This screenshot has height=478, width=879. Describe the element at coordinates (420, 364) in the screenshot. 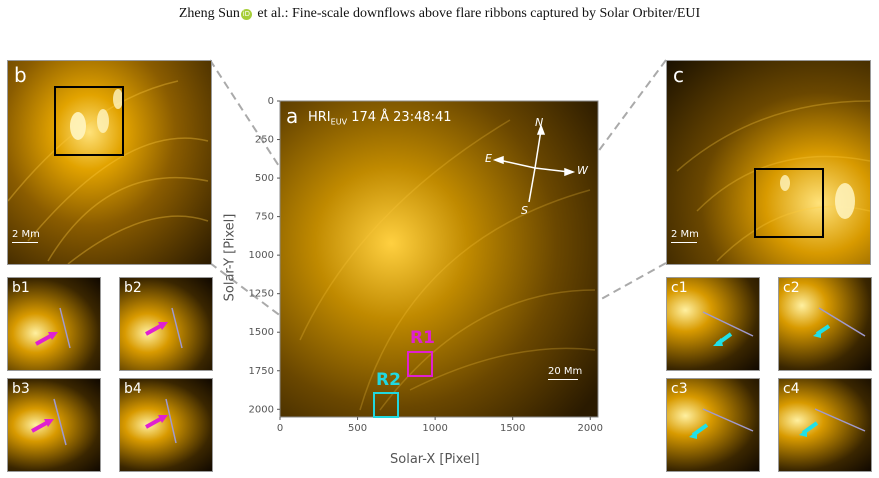

I see `region-r1-box` at that location.